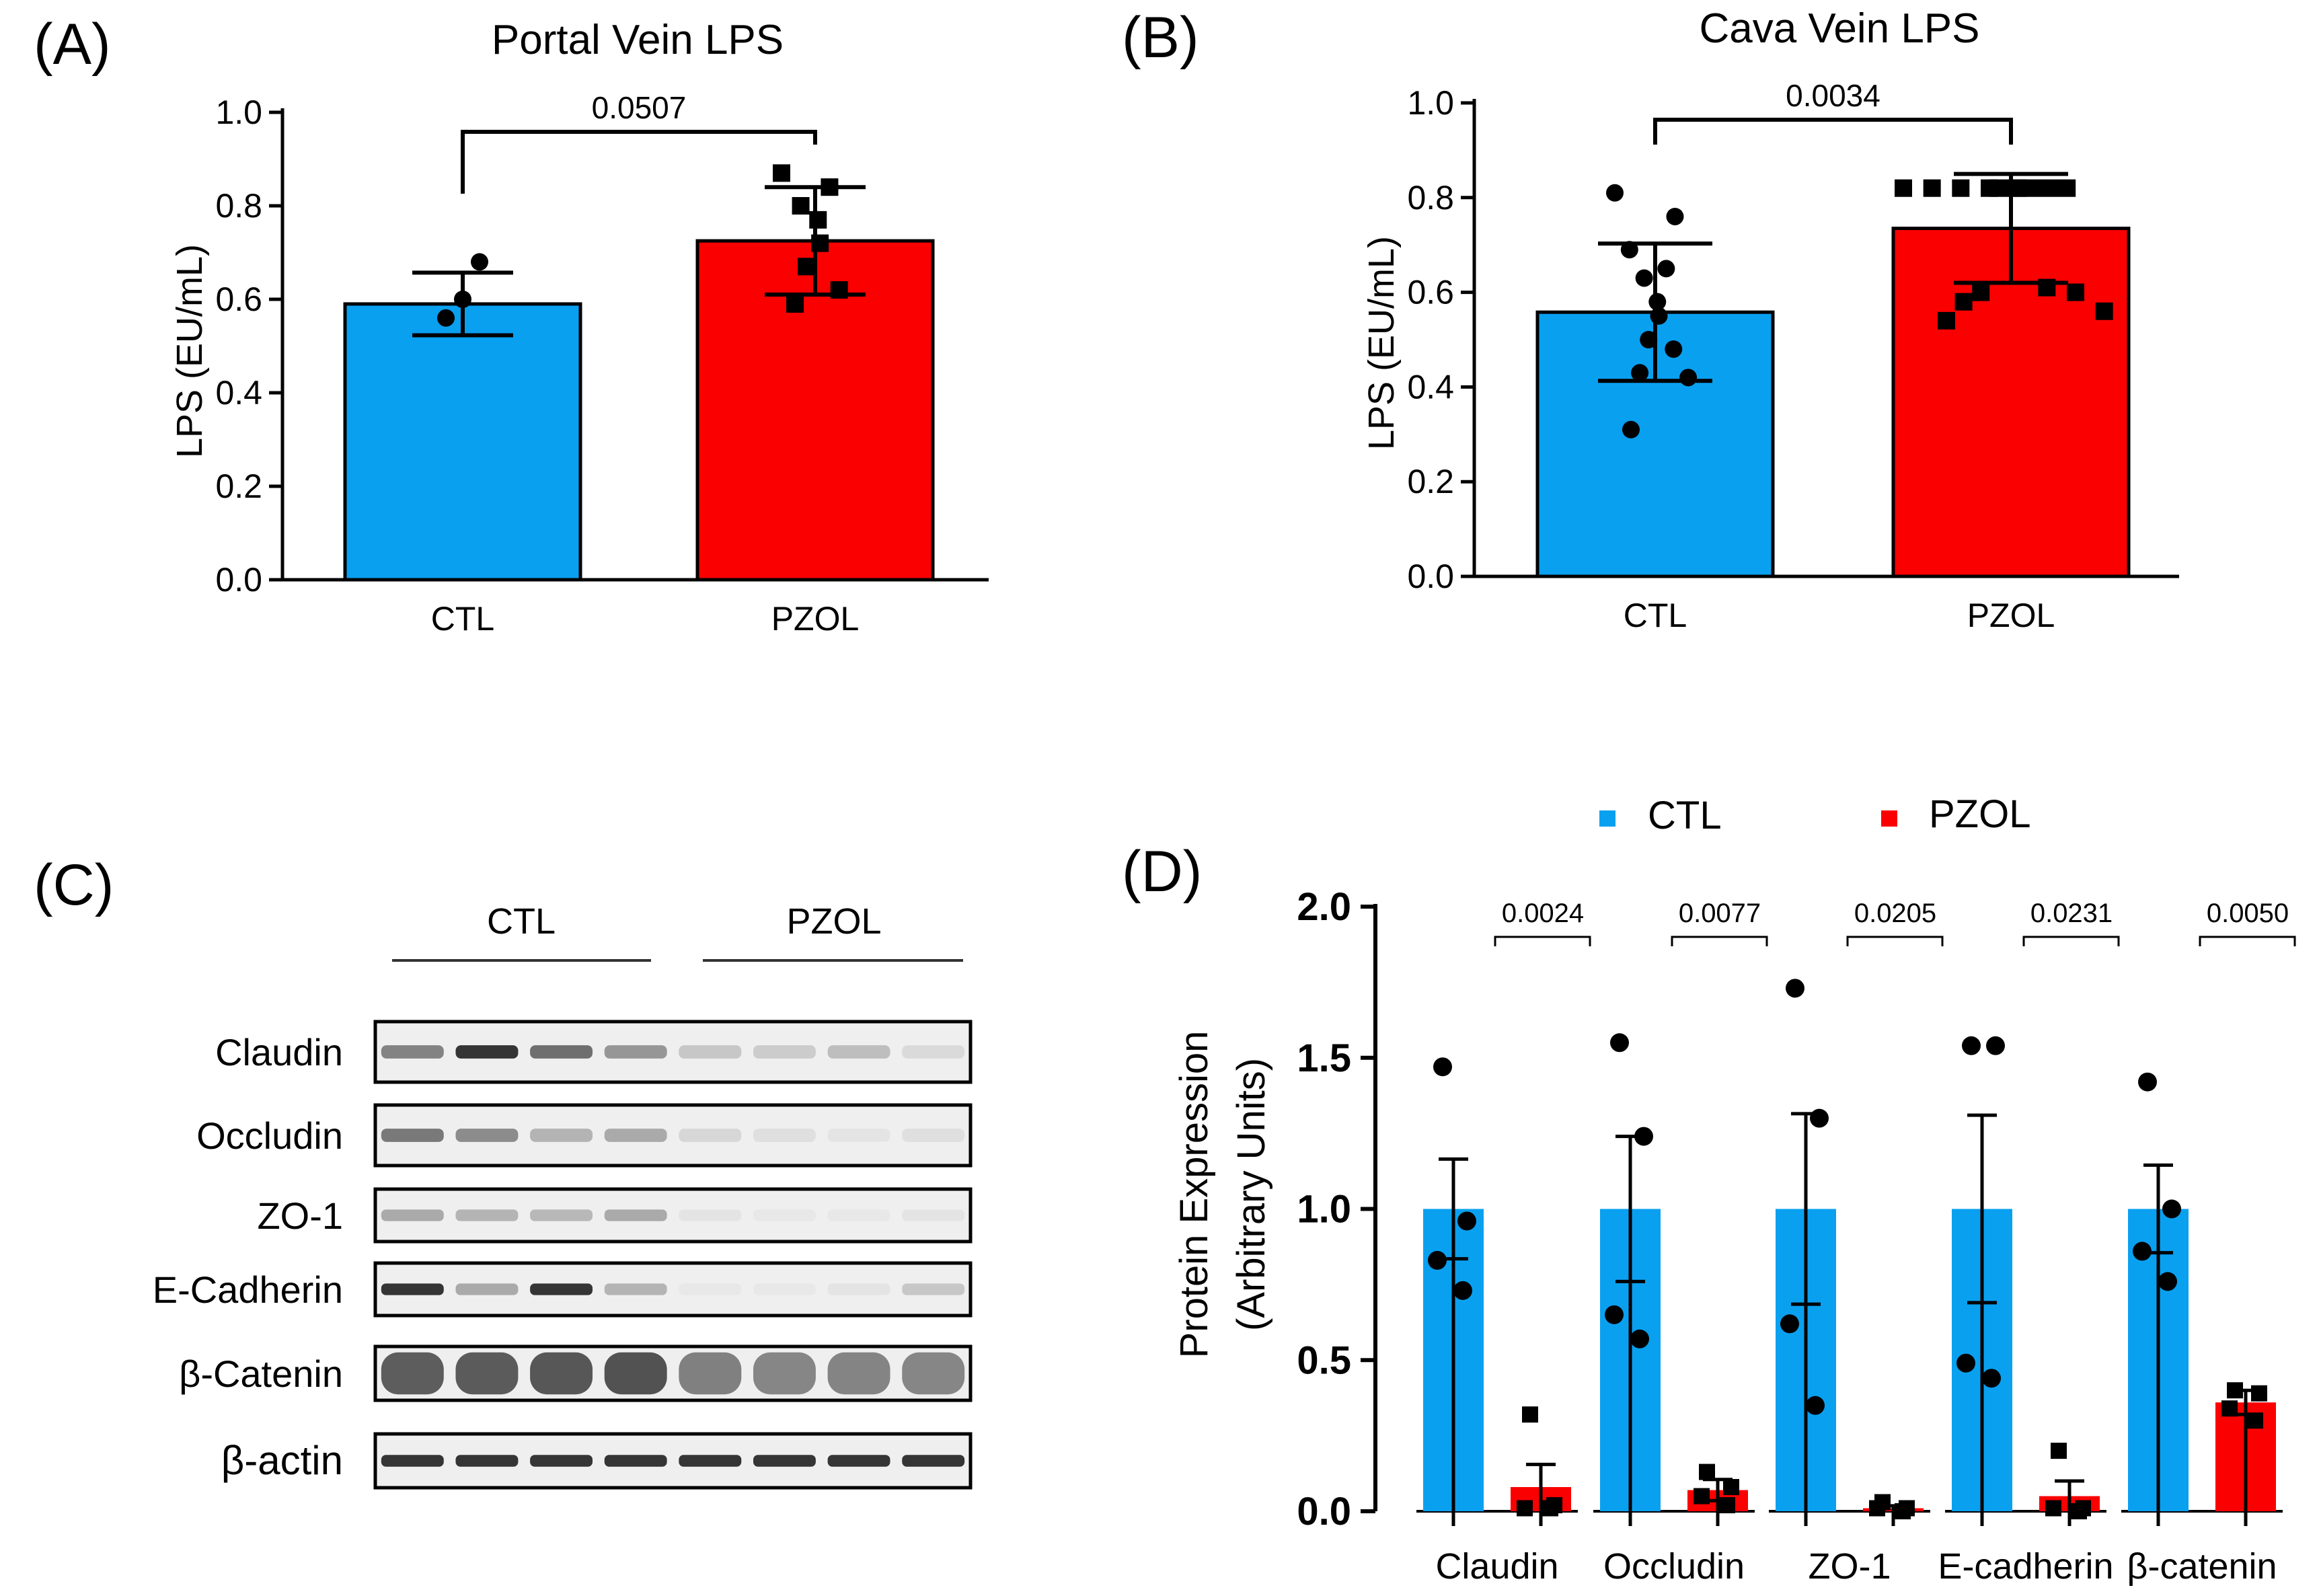  I want to click on blot-row: β-actin, so click(597, 1461).